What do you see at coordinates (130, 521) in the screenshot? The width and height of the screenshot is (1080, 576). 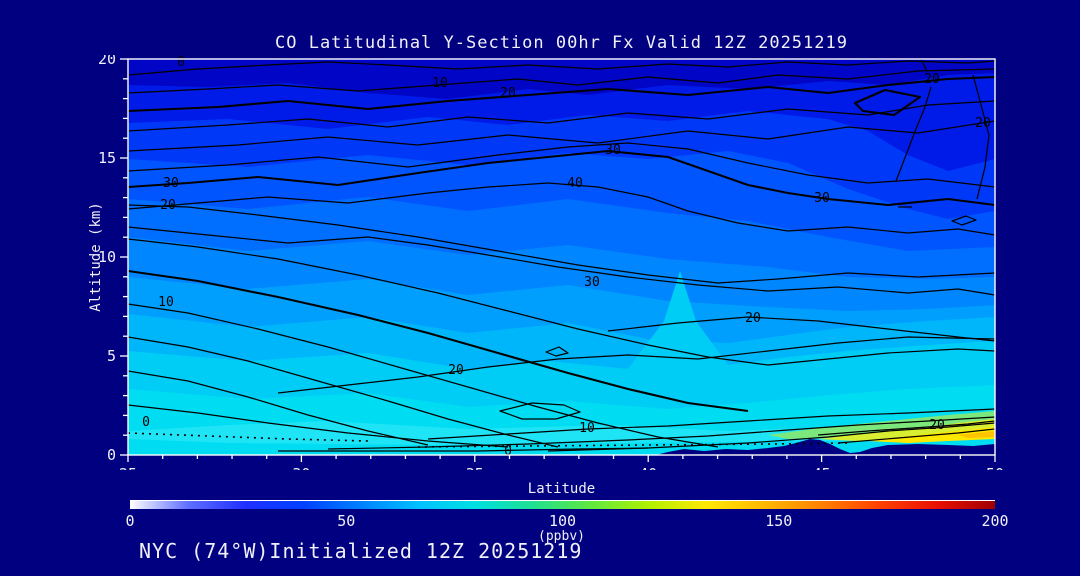 I see `colorbar-tick-label: 0` at bounding box center [130, 521].